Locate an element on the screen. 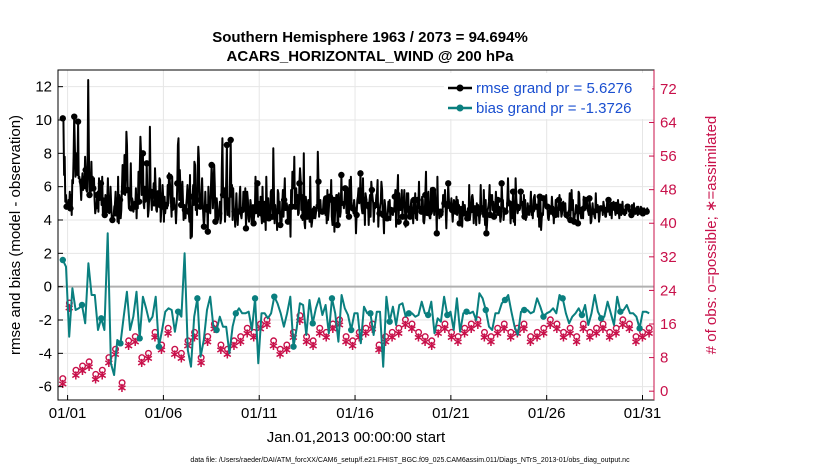 This screenshot has width=830, height=470. y2-tick-label: 72 is located at coordinates (668, 89).